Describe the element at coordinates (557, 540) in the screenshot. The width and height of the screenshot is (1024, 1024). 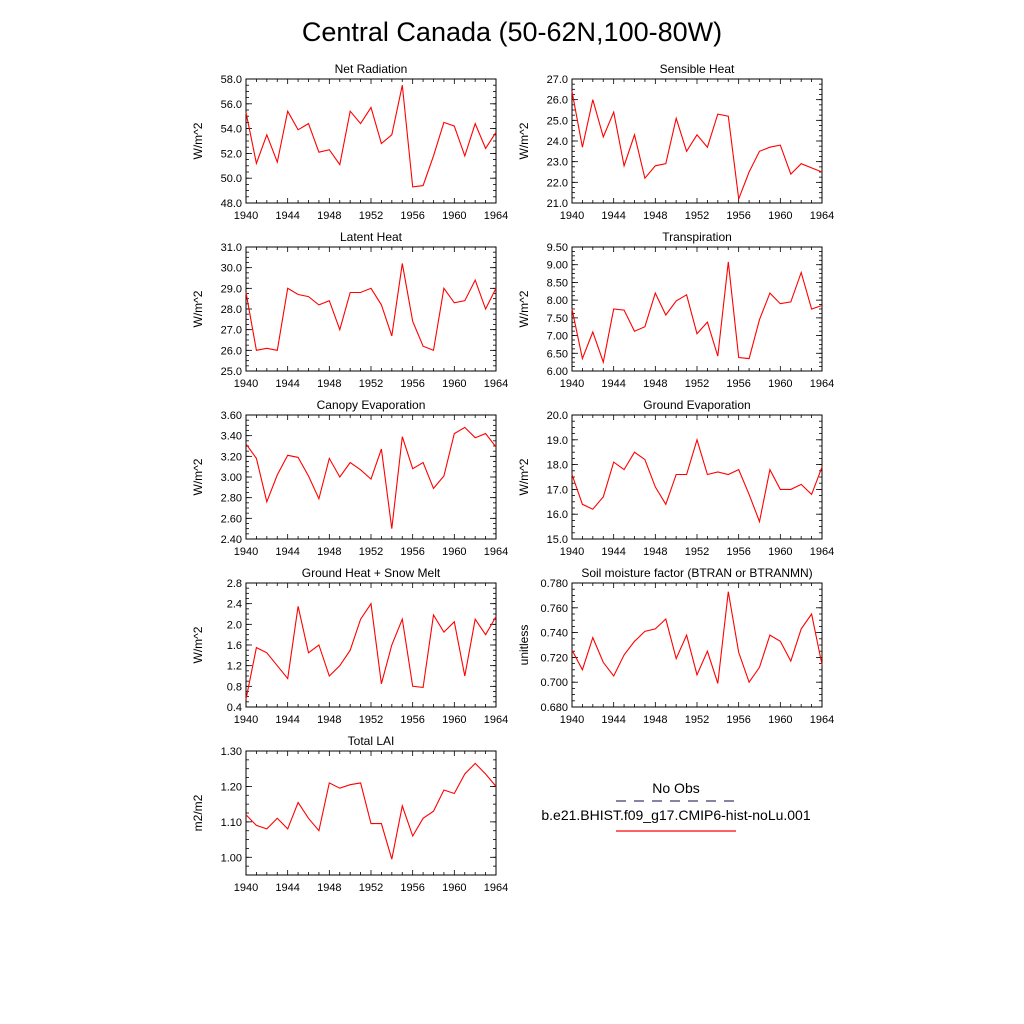
I see `y-tick-label: 15.0` at that location.